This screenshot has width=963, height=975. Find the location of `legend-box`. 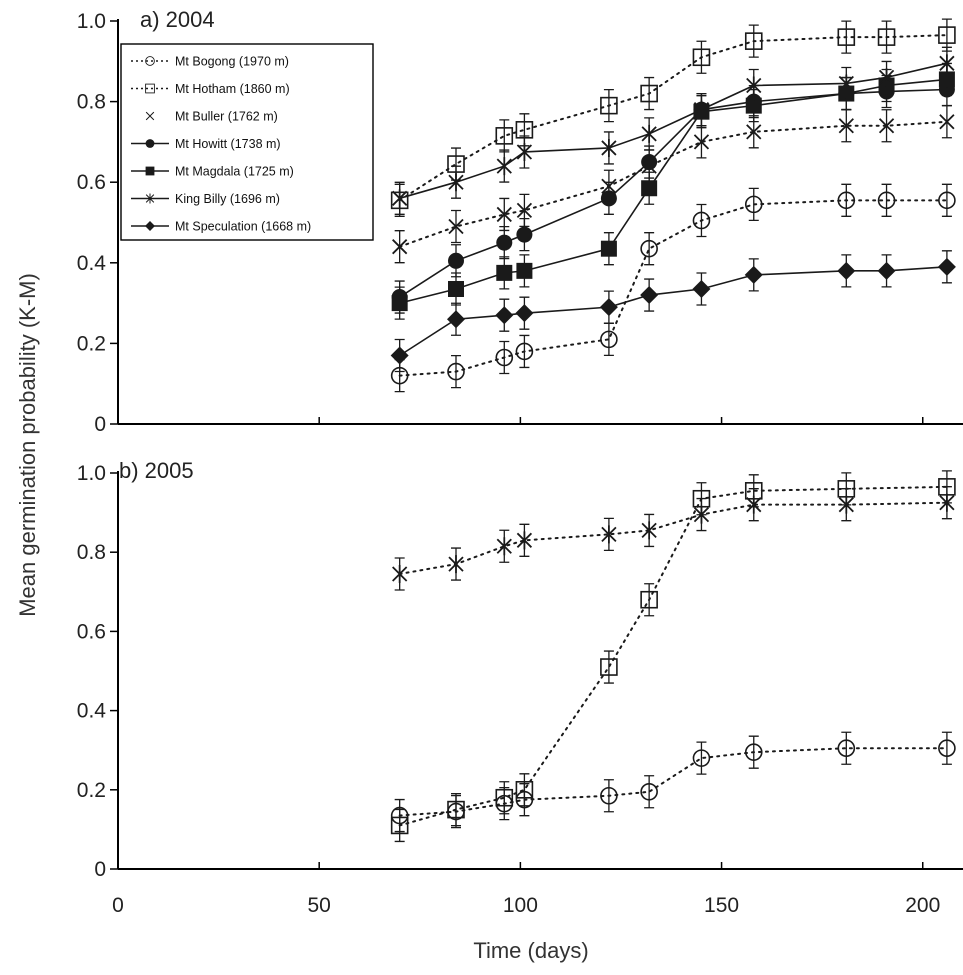

legend-box is located at coordinates (247, 142).